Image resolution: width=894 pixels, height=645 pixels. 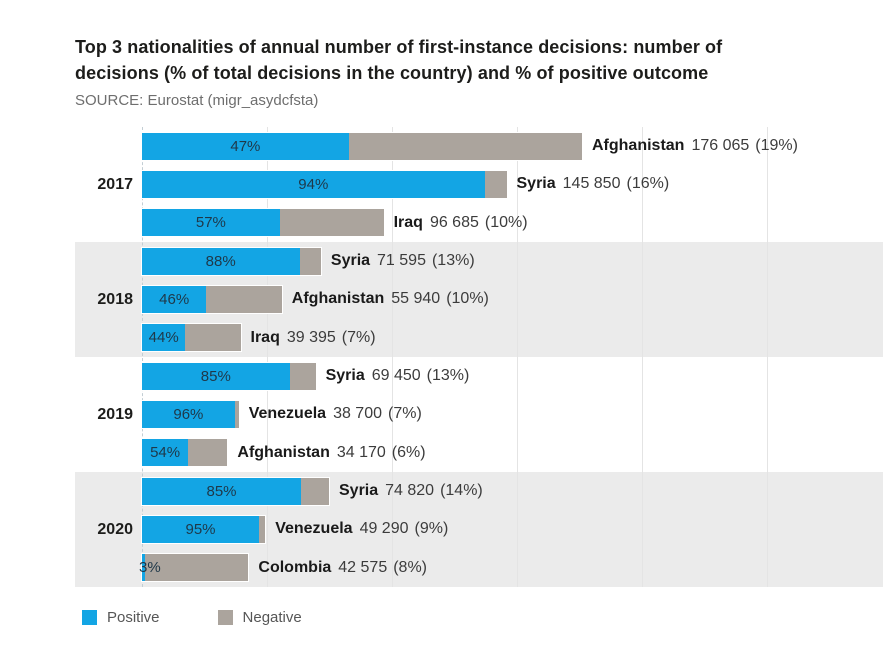 I want to click on bar-row: 46% Afghanistan 55 940 (10%), so click(x=479, y=299).